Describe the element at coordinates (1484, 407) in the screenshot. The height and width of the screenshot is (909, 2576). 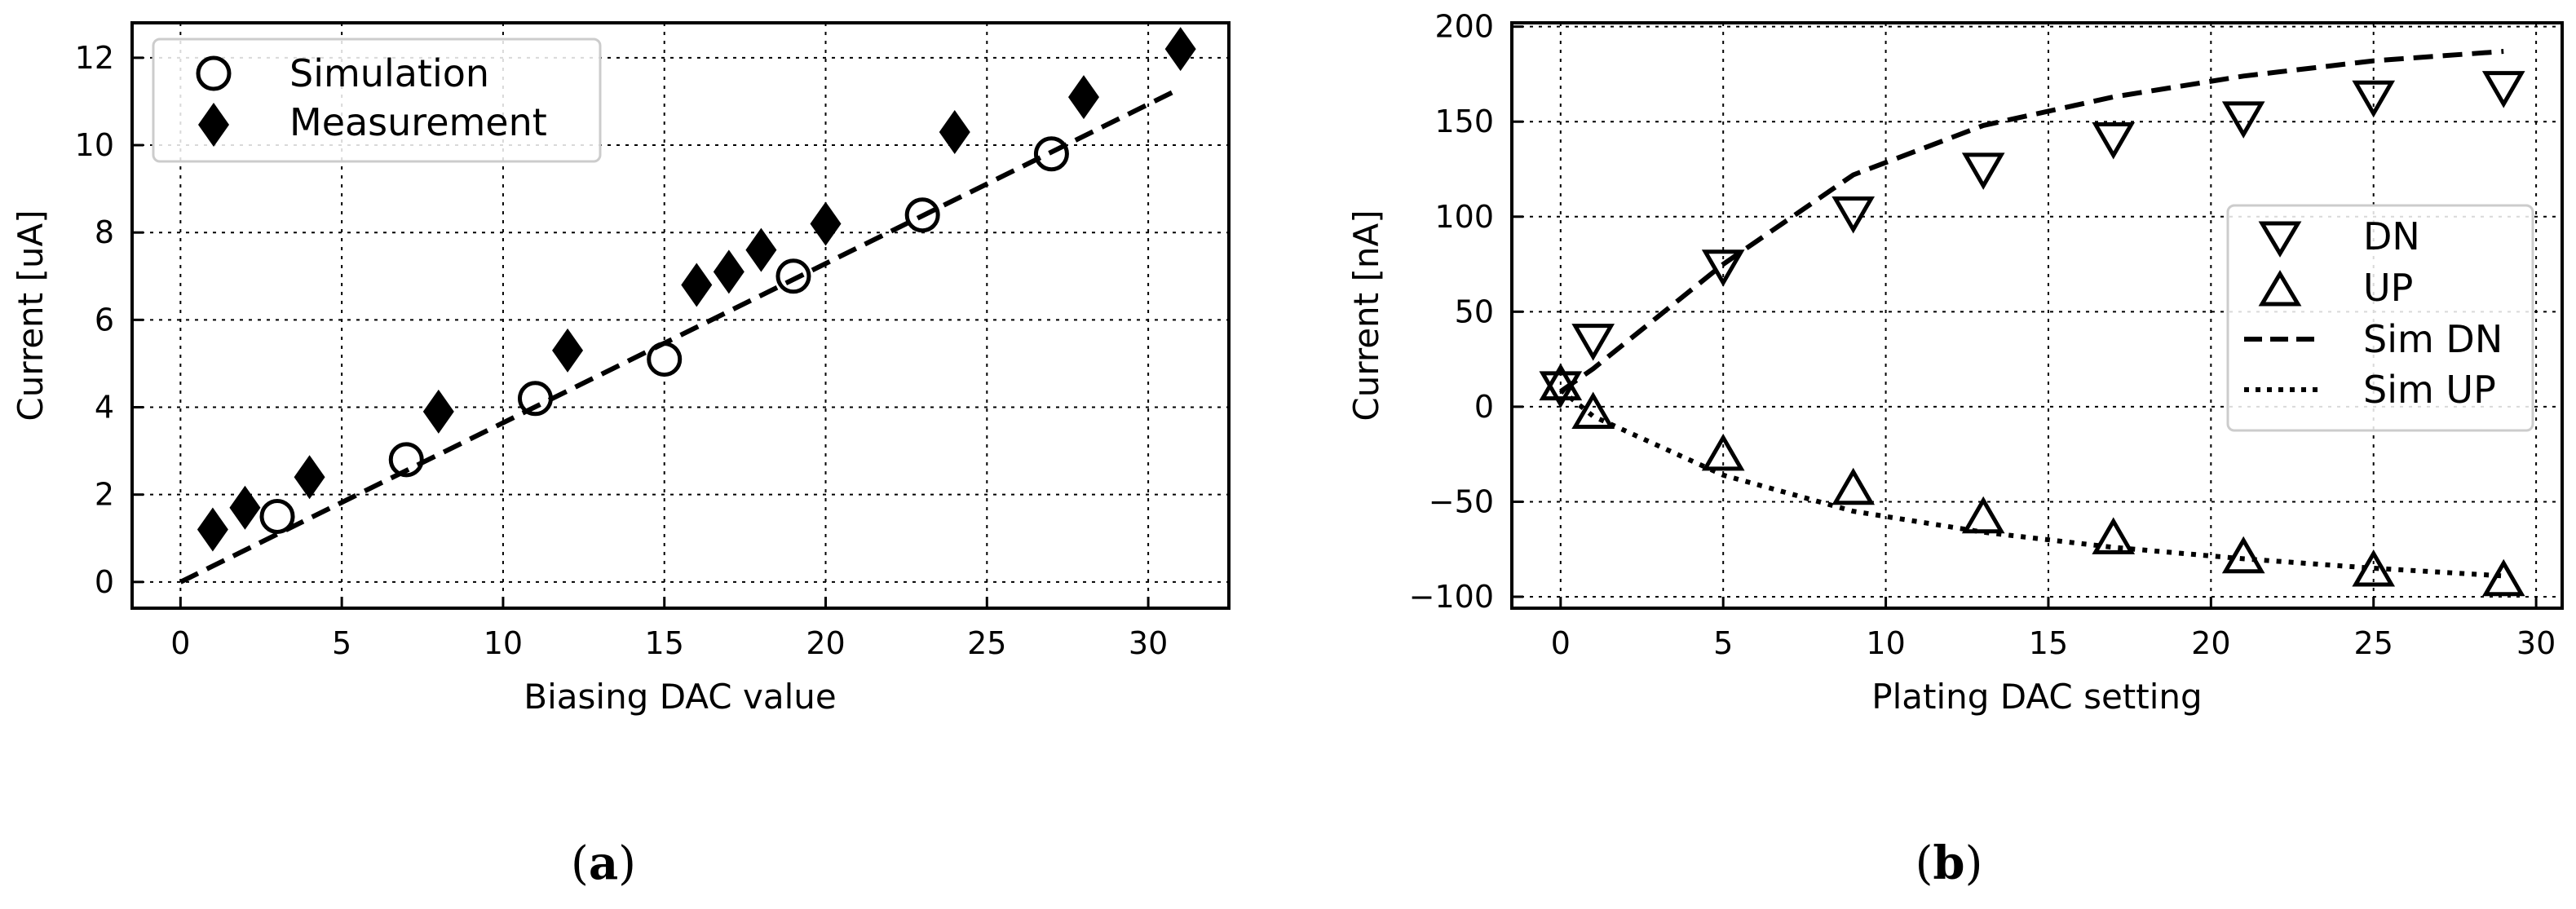
I see `chart-b-y-tick-label: 0` at that location.